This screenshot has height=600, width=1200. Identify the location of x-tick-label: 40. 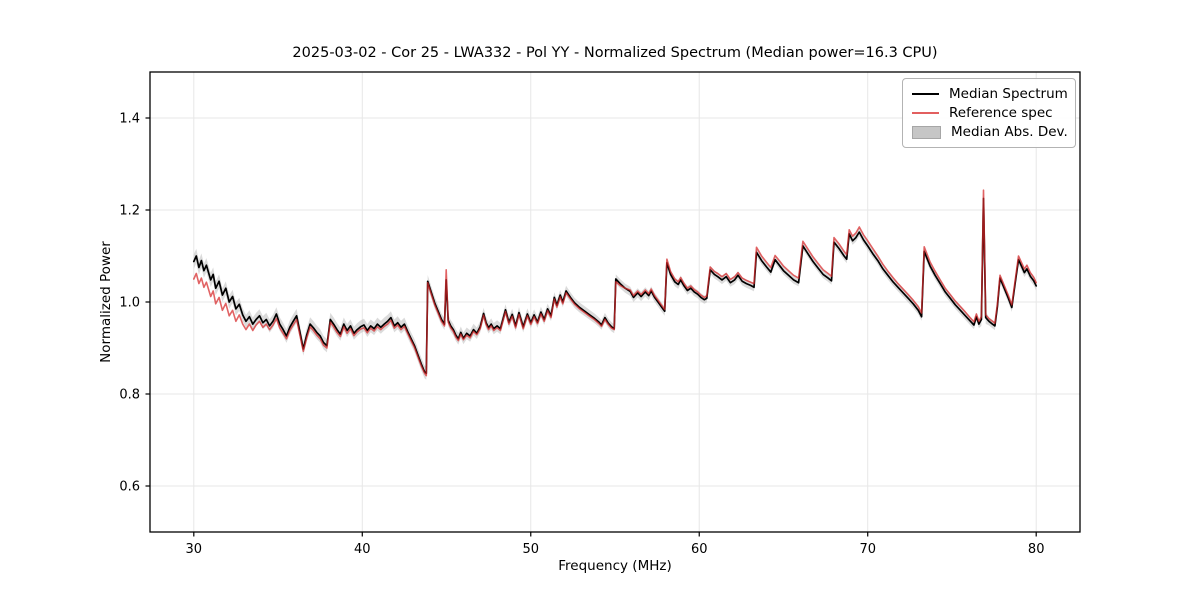
(362, 549).